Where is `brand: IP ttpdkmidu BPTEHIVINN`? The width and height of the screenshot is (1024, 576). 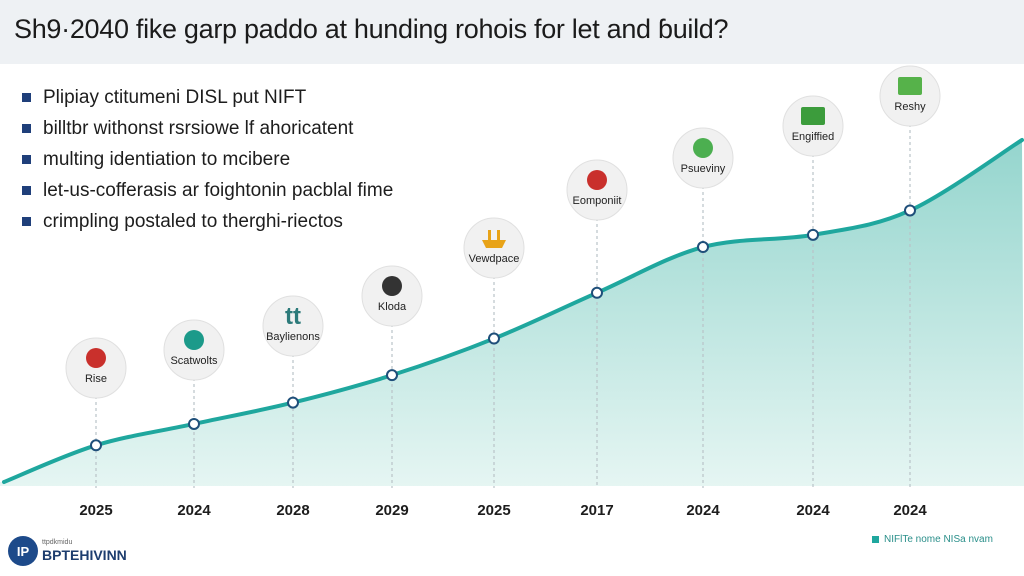
brand: IP ttpdkmidu BPTEHIVINN is located at coordinates (67, 551).